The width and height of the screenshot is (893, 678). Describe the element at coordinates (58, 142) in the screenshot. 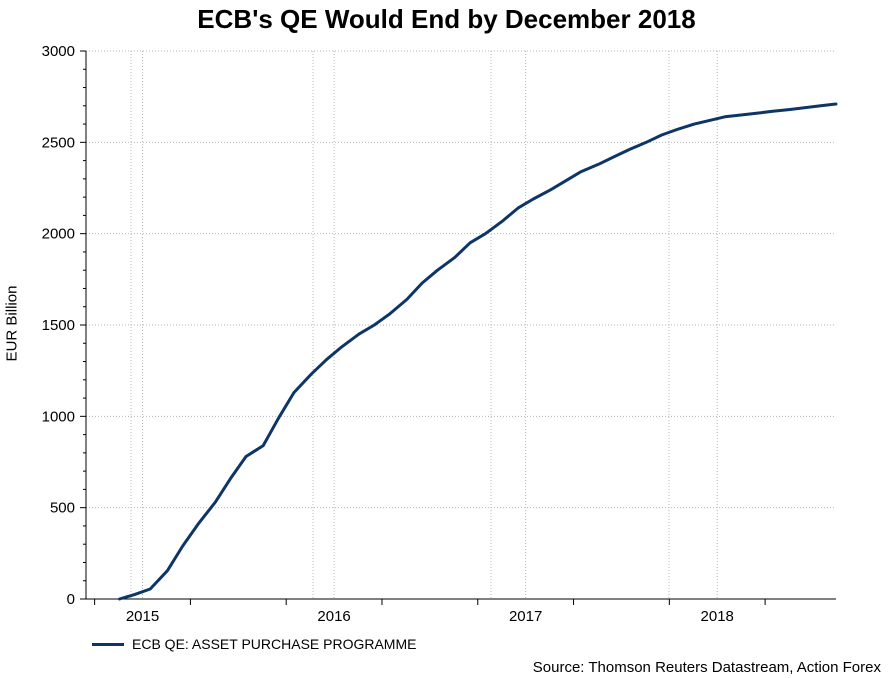

I see `y-tick-label: 2500` at that location.